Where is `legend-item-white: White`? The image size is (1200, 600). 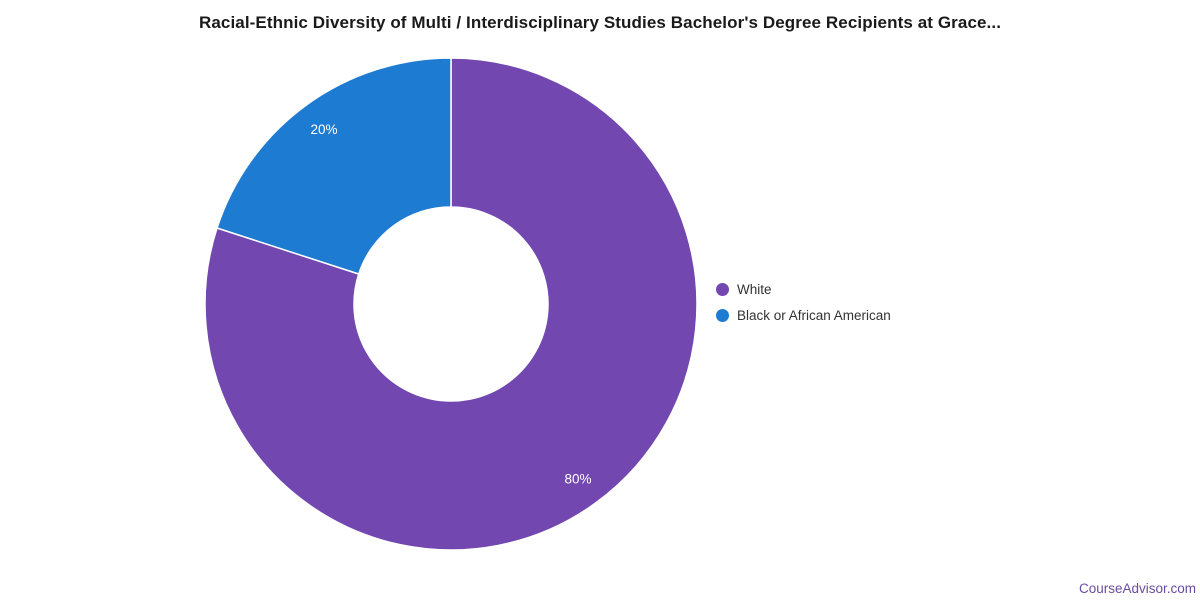 legend-item-white: White is located at coordinates (803, 289).